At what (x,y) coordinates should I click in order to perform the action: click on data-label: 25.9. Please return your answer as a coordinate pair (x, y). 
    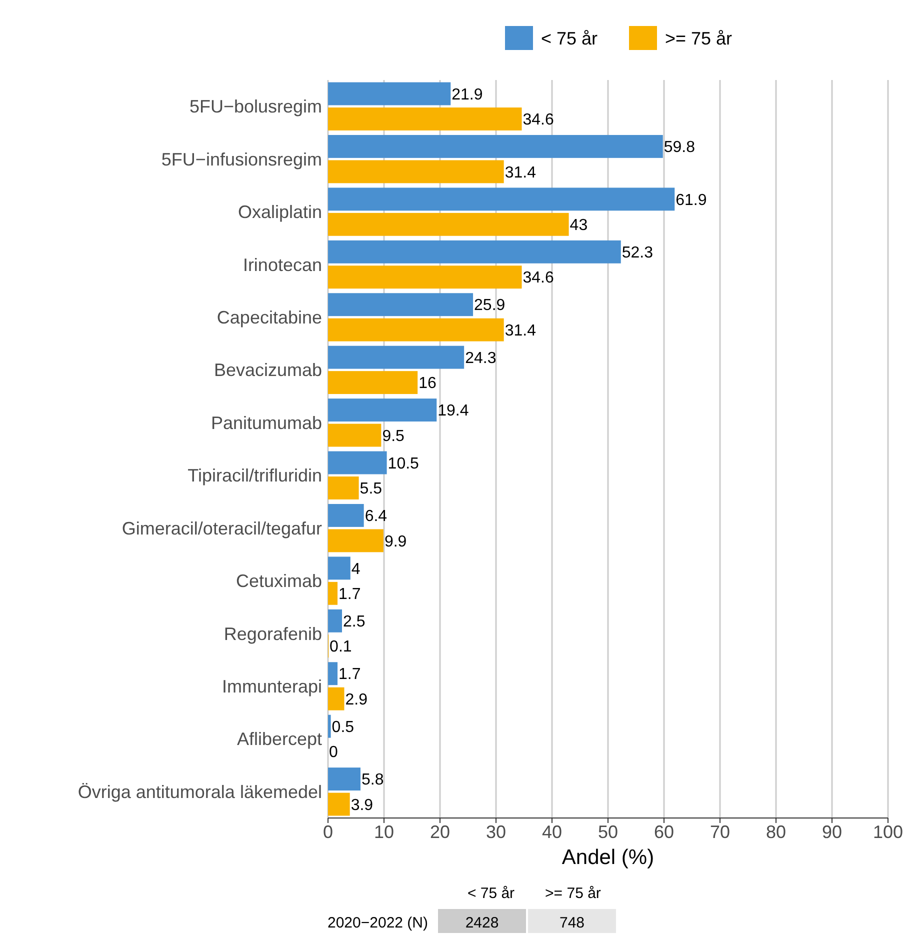
    Looking at the image, I should click on (490, 305).